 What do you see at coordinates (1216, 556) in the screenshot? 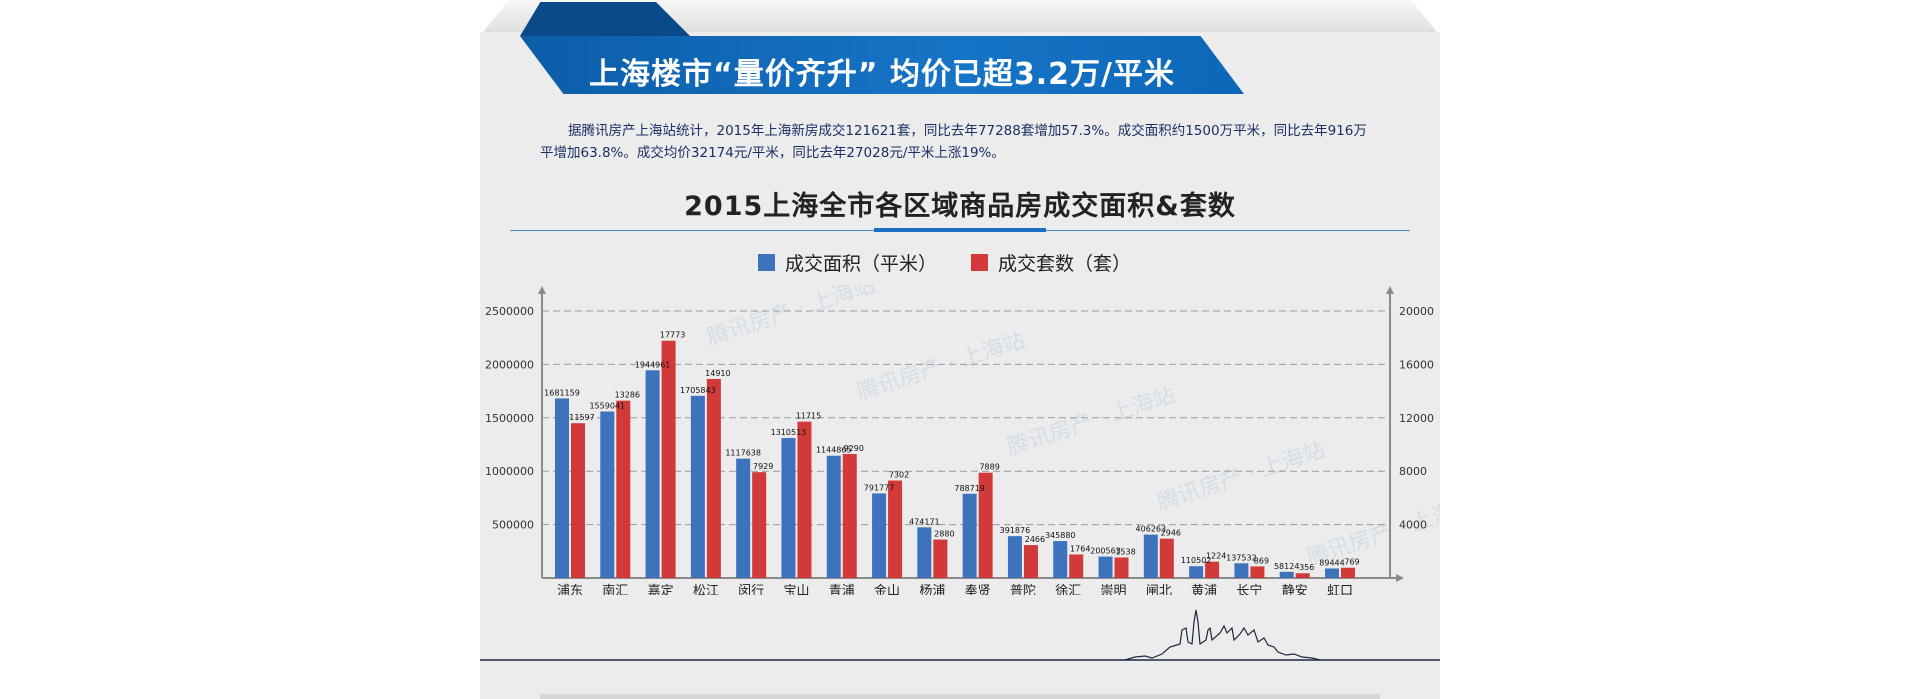
I see `data-label-count: 1224` at bounding box center [1216, 556].